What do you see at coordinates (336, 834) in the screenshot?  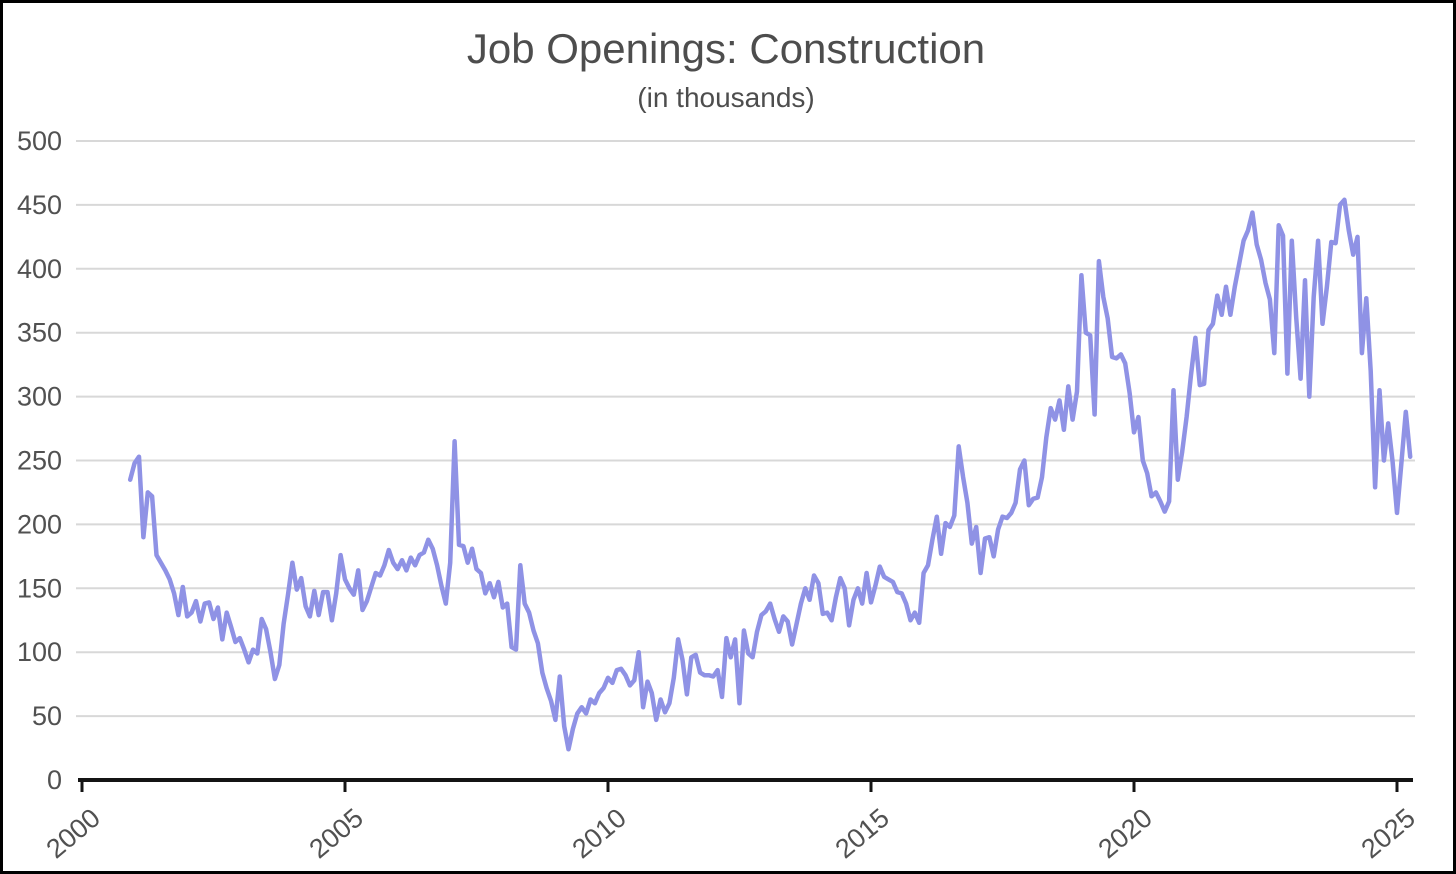 I see `x-tick-label-2005: 2005` at bounding box center [336, 834].